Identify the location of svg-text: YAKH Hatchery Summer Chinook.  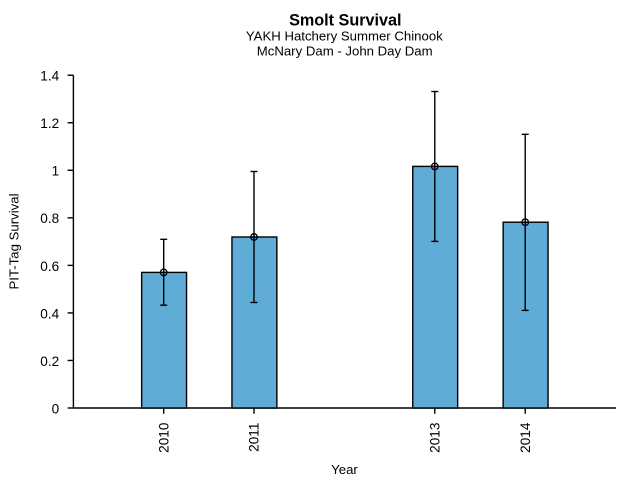
(344, 36).